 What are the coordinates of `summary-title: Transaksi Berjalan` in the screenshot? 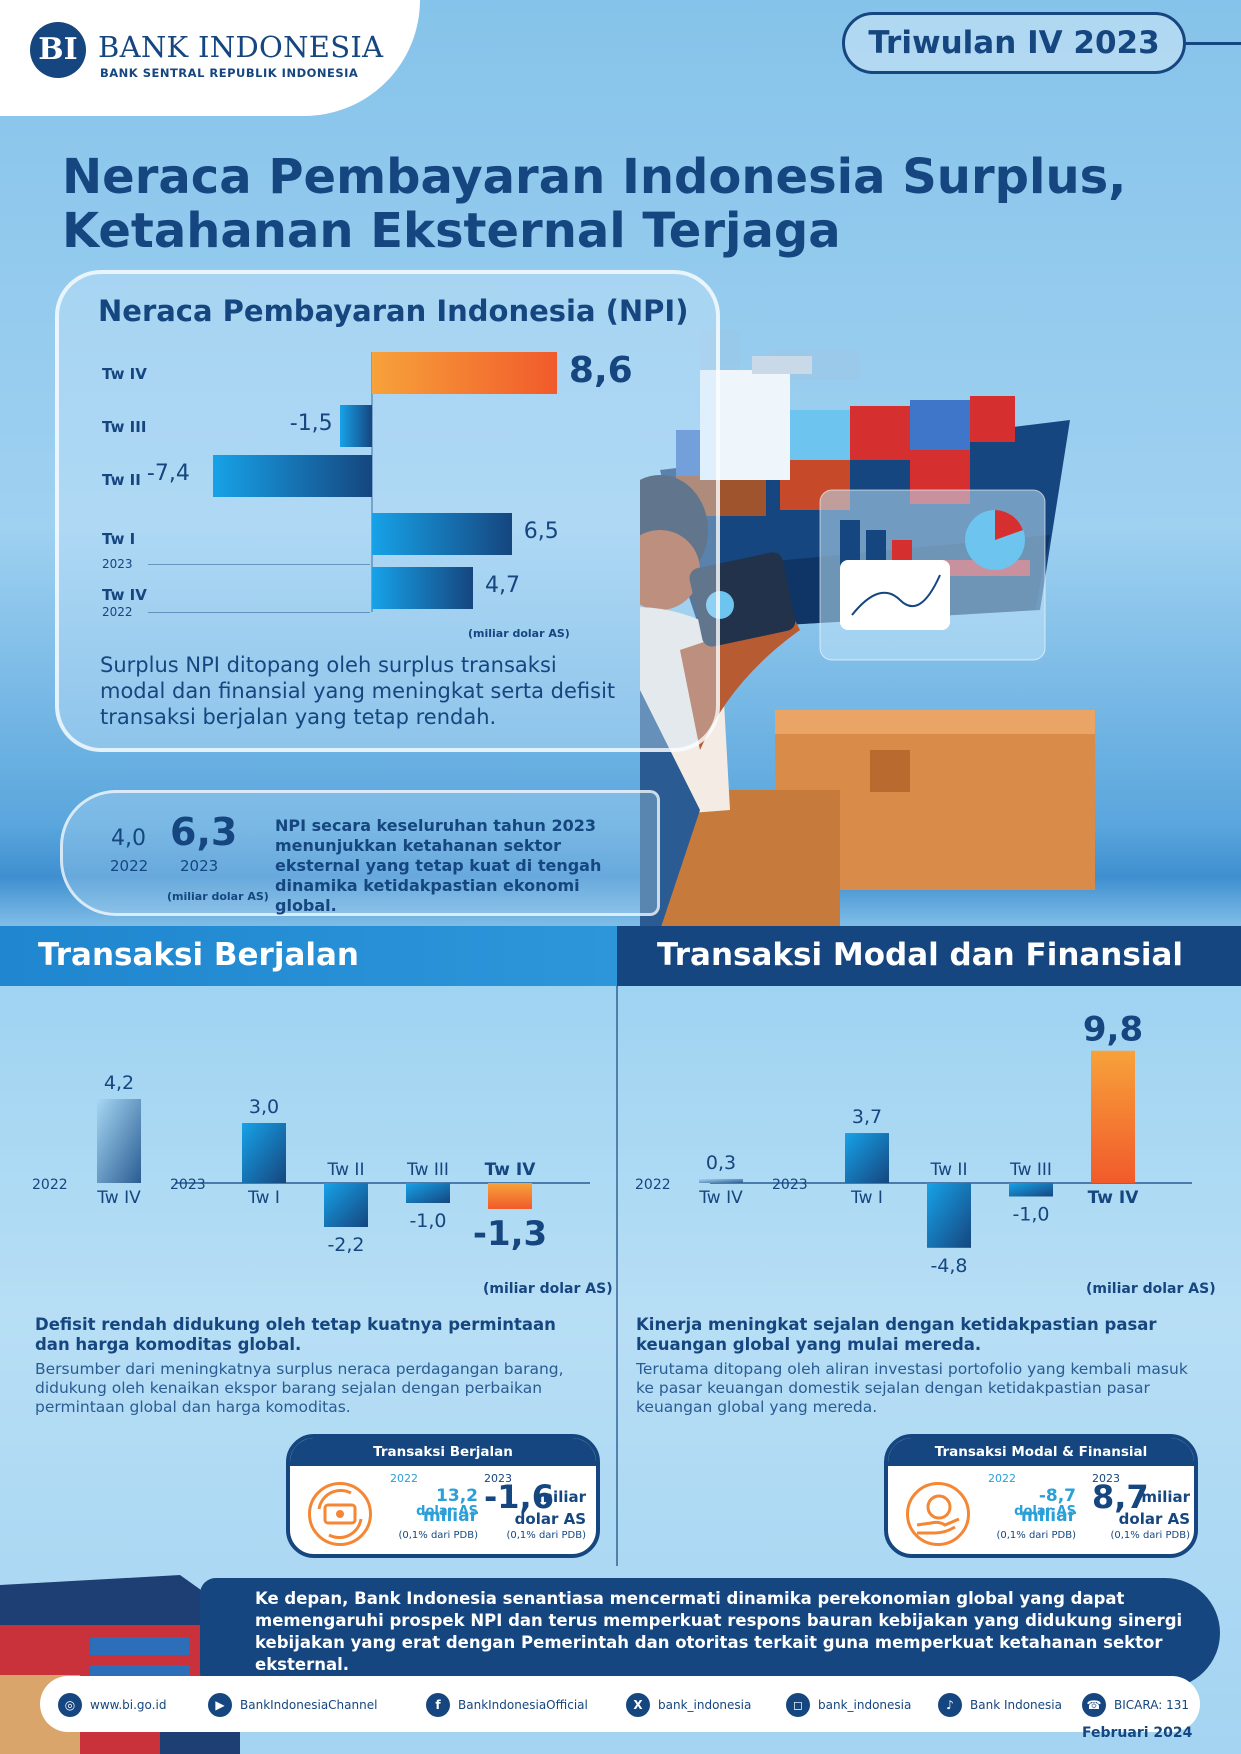 It's located at (443, 1452).